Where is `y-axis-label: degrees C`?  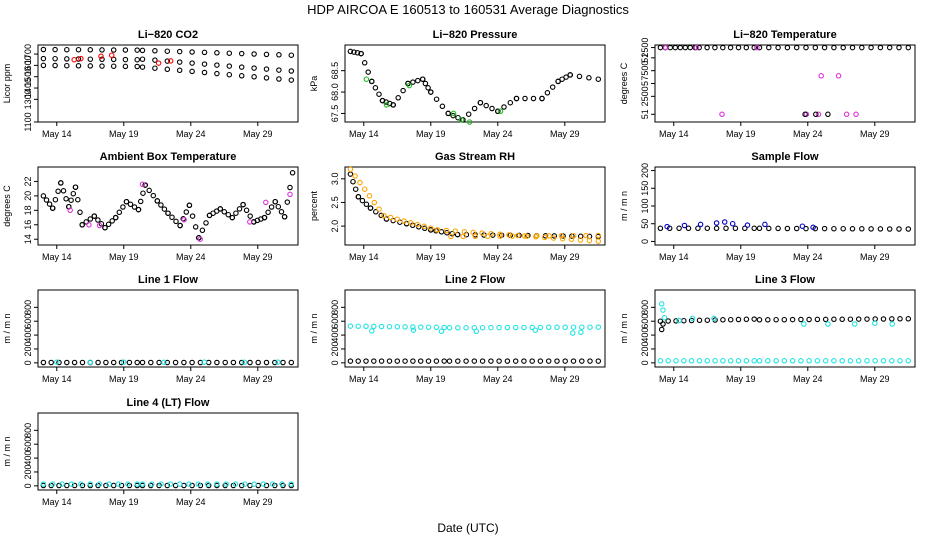
y-axis-label: degrees C is located at coordinates (7, 206).